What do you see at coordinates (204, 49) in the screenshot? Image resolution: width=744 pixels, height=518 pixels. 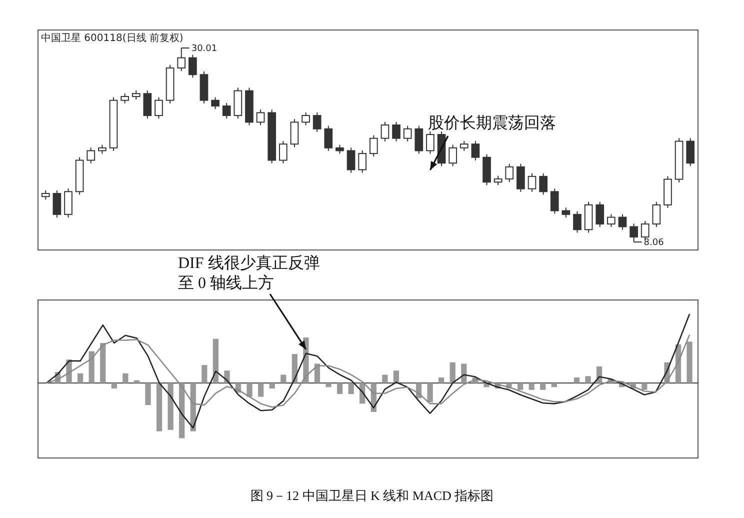 I see `annotation: 30.01` at bounding box center [204, 49].